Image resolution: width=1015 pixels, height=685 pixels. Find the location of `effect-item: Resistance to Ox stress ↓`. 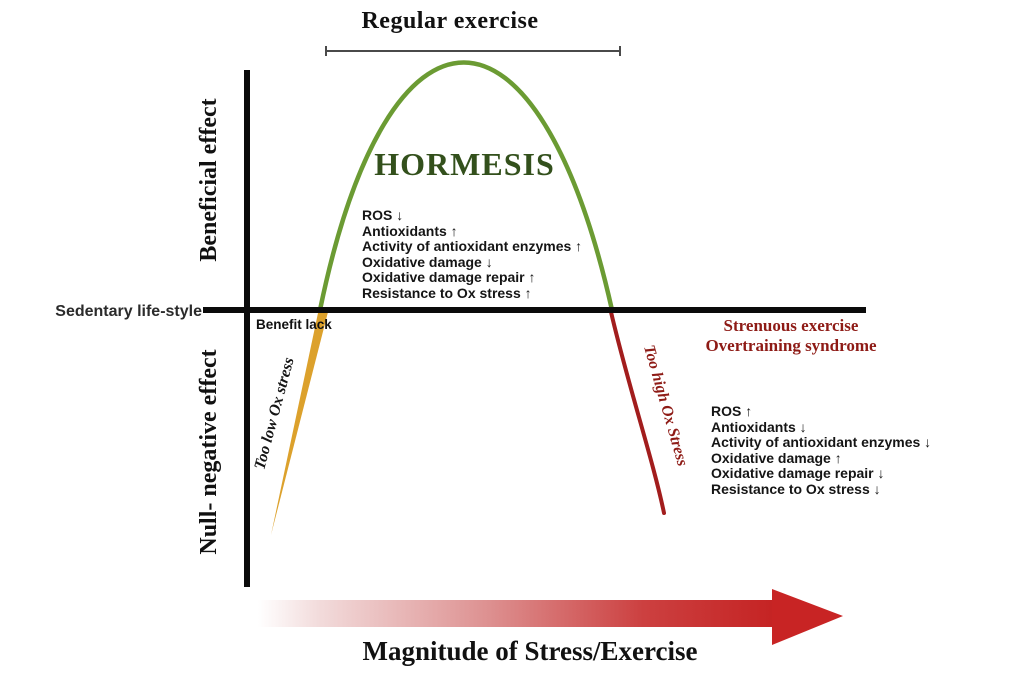

effect-item: Resistance to Ox stress ↓ is located at coordinates (796, 488).